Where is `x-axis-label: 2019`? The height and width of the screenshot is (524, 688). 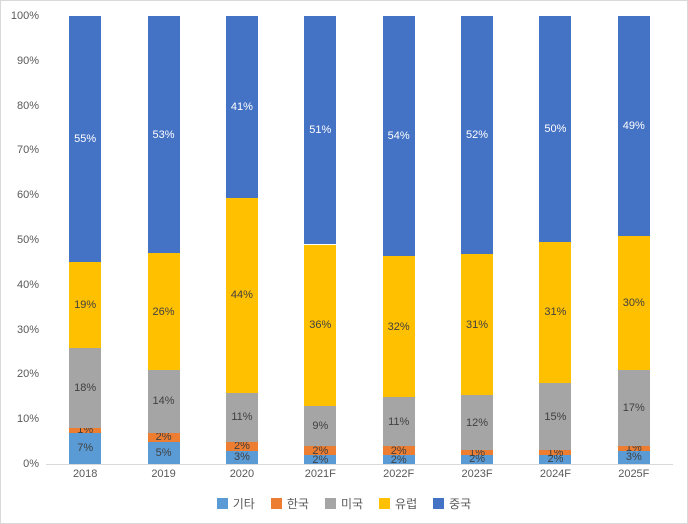
x-axis-label: 2019 is located at coordinates (163, 474).